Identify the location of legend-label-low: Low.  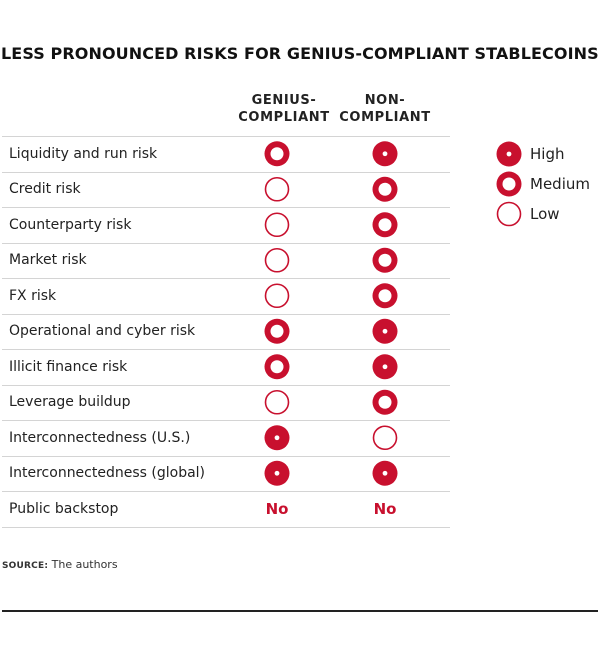
(545, 214).